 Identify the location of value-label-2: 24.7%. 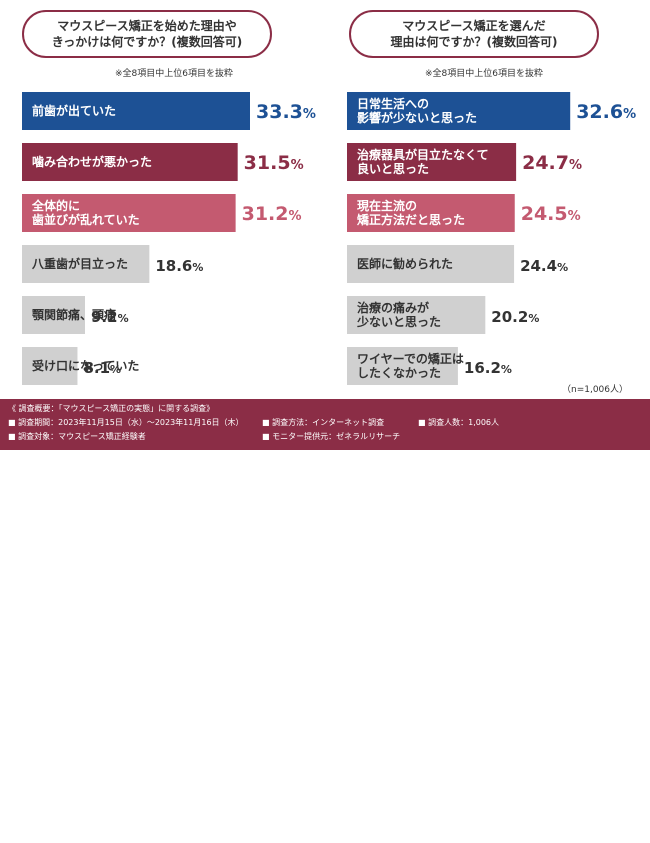
(552, 163).